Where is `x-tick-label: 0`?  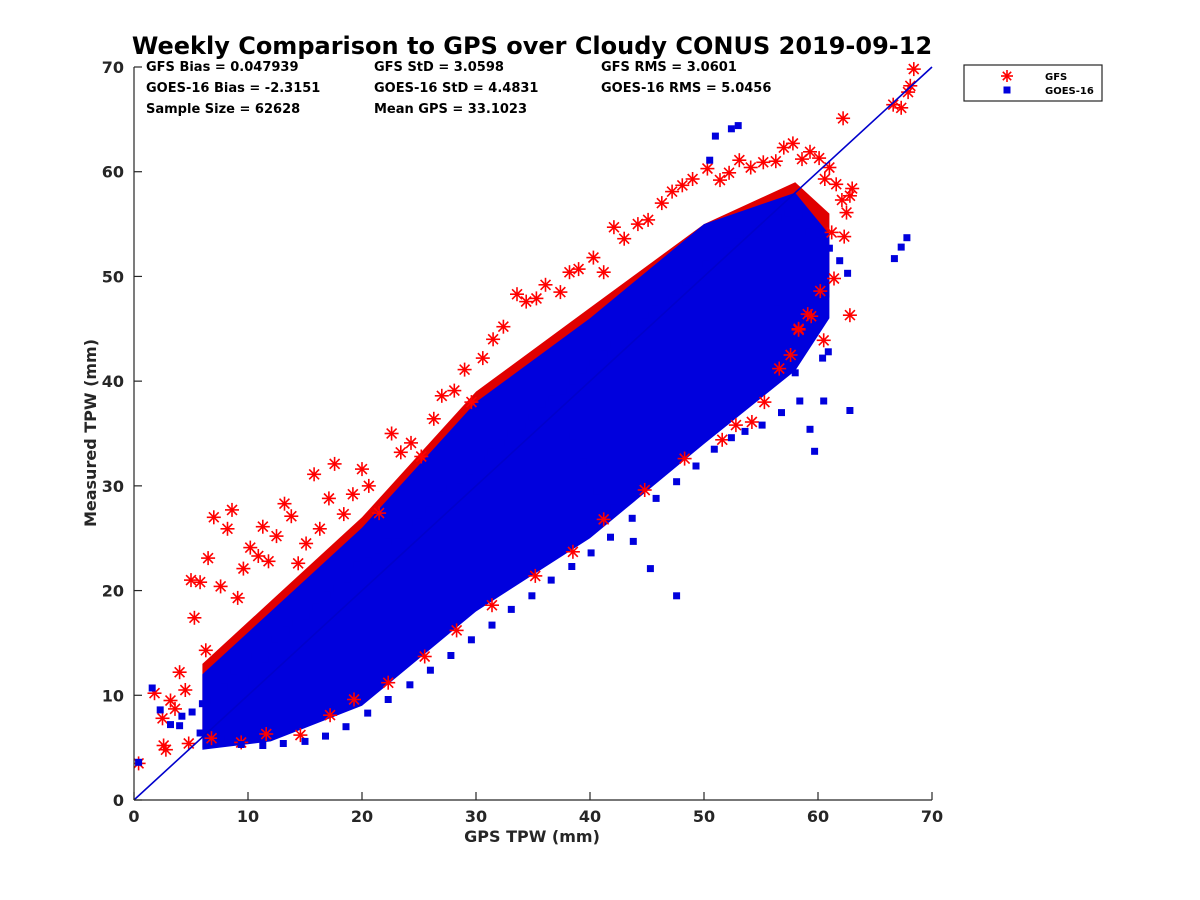 x-tick-label: 0 is located at coordinates (133, 816).